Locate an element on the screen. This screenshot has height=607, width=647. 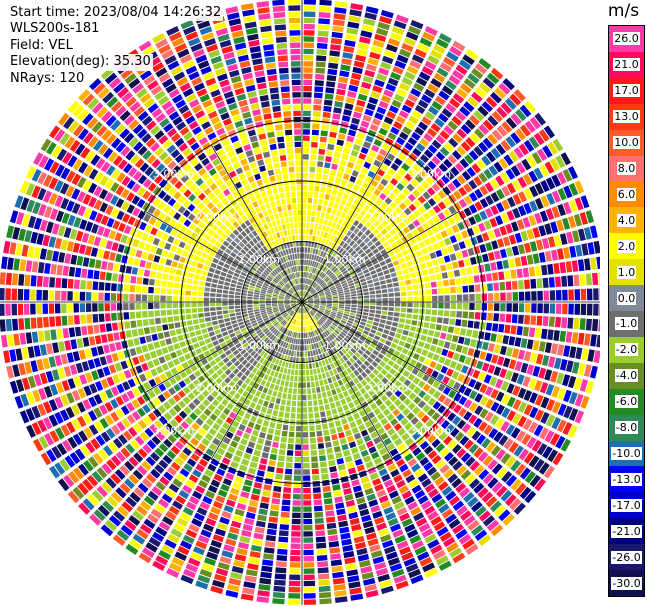
colorbar-tick-label: -8.0 is located at coordinates (626, 428).